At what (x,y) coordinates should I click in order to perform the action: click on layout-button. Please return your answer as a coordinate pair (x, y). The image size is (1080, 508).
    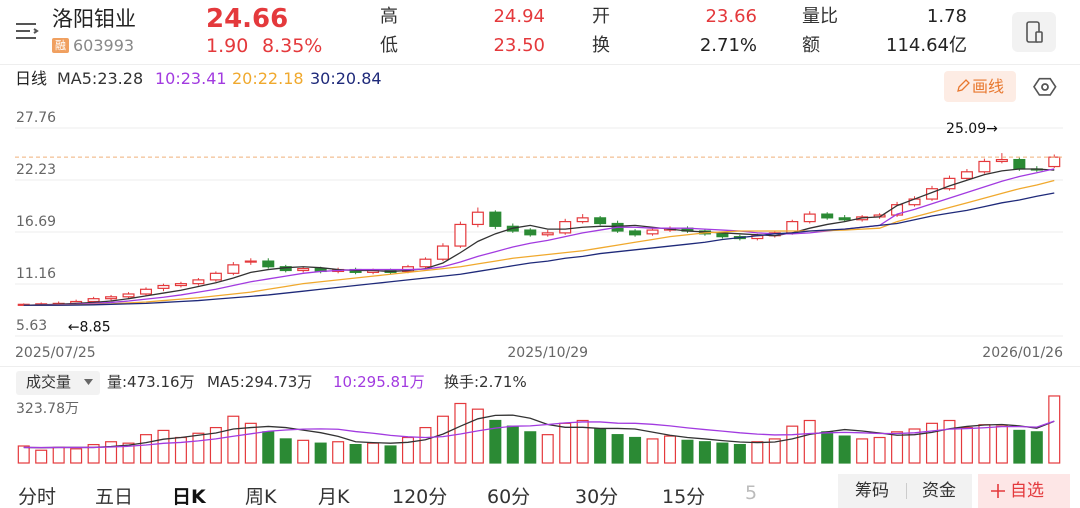
    Looking at the image, I should click on (1034, 32).